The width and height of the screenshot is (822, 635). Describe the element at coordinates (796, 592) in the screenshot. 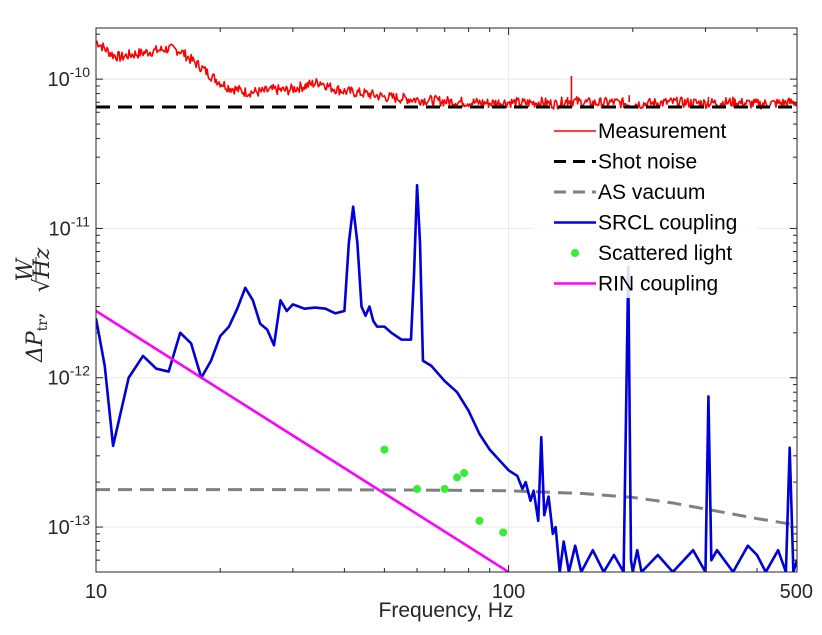

I see `x-tick-label: 500` at that location.